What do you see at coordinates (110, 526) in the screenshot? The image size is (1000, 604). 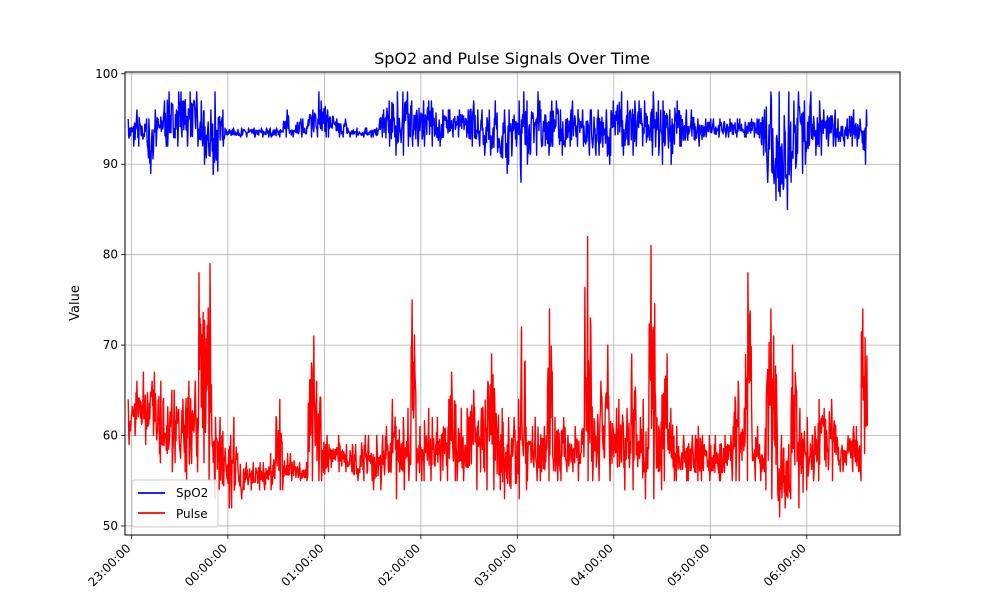 I see `y-tick-label-50: 50` at bounding box center [110, 526].